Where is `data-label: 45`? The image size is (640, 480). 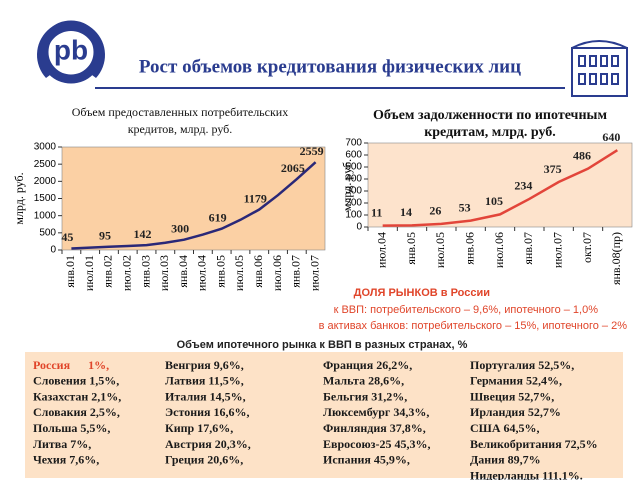 data-label: 45 is located at coordinates (67, 237).